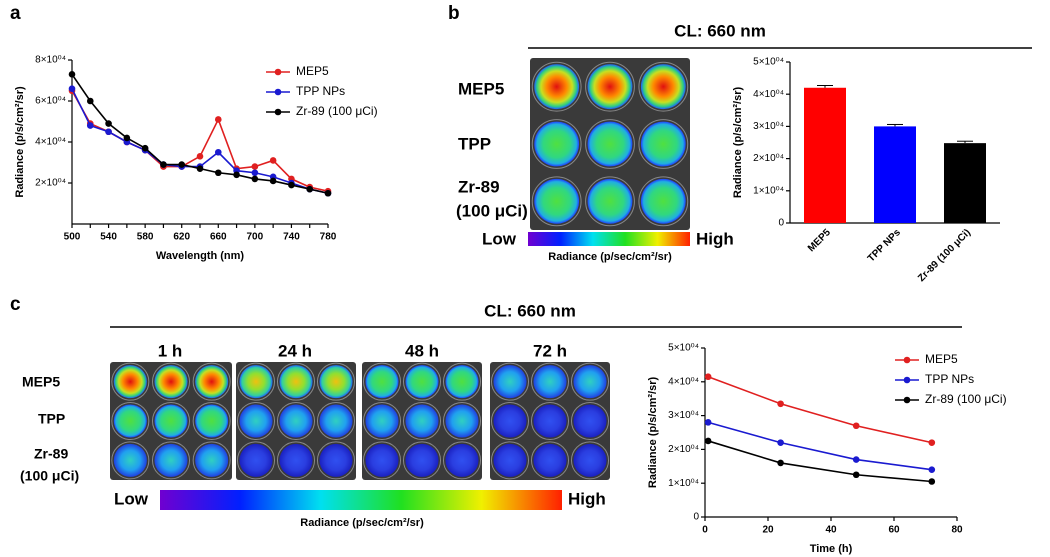 This screenshot has width=1050, height=557. Describe the element at coordinates (966, 399) in the screenshot. I see `legend-label: Zr-89 (100 μCi)` at that location.